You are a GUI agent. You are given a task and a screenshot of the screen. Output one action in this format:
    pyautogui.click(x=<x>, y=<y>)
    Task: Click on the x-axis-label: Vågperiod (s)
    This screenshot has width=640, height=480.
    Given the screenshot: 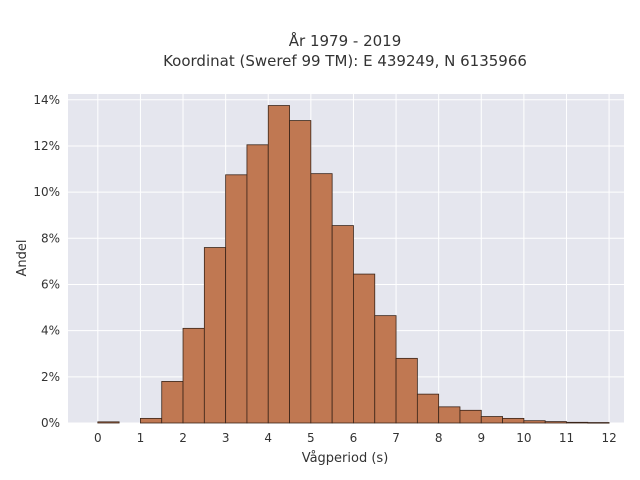 What is the action you would take?
    pyautogui.click(x=345, y=458)
    